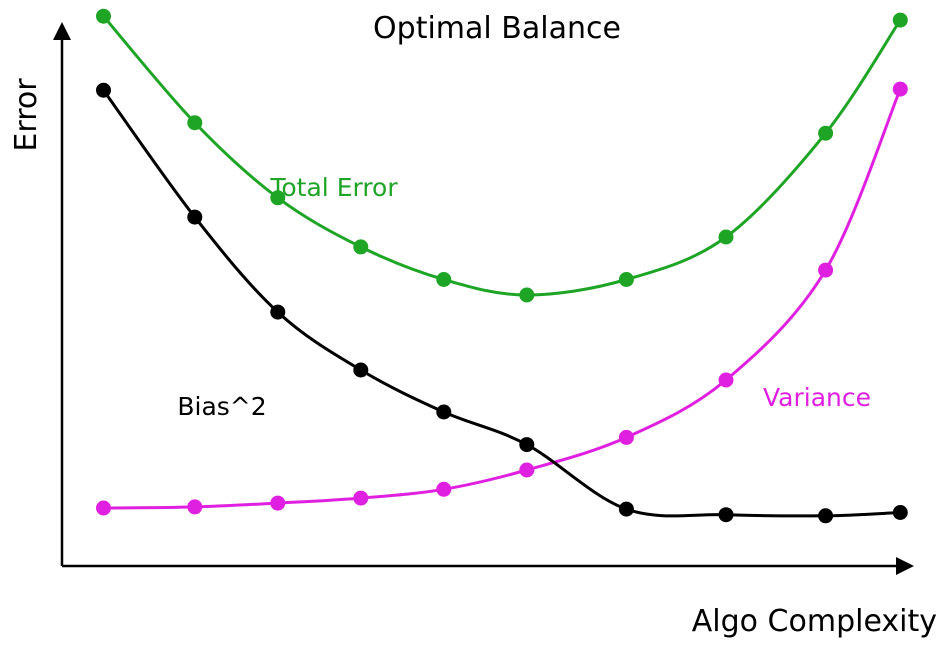 The image size is (951, 651). What do you see at coordinates (497, 28) in the screenshot?
I see `chart-title: Optimal Balance` at bounding box center [497, 28].